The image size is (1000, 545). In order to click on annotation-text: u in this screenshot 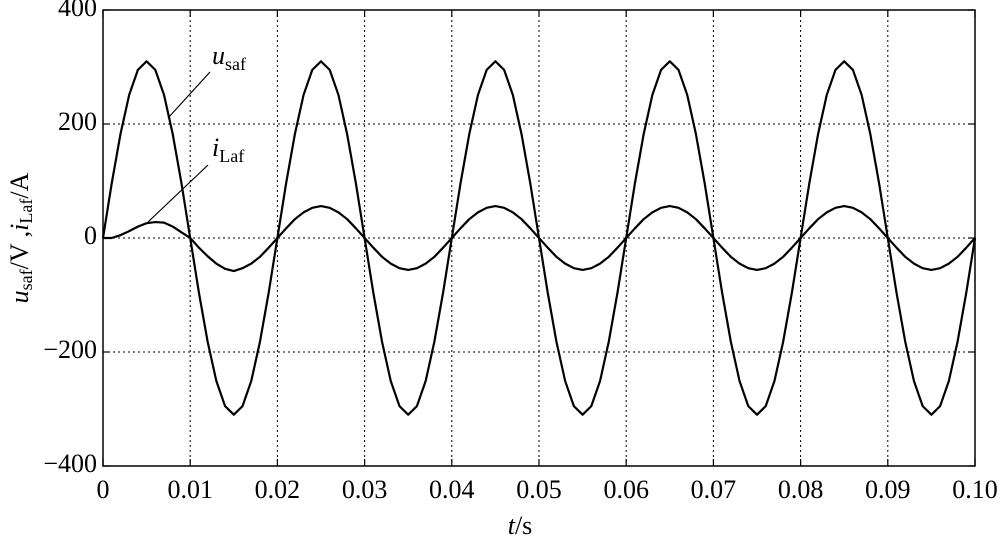, I will do `click(218, 55)`.